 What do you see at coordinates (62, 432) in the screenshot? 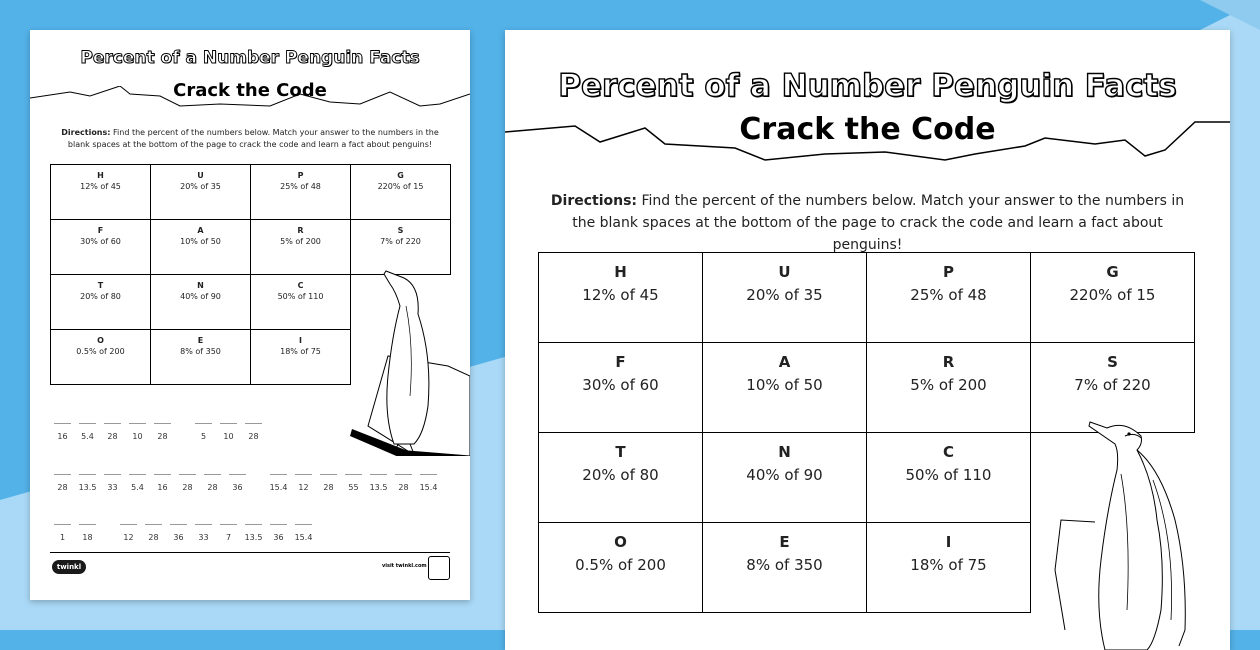
I see `code-blank: 16` at bounding box center [62, 432].